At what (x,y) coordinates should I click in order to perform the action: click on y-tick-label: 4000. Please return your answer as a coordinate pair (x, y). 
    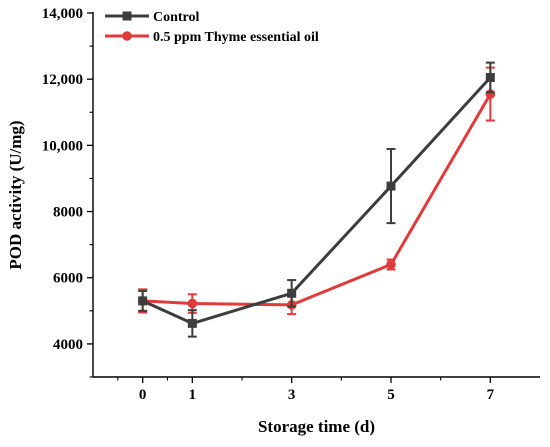
    Looking at the image, I should click on (68, 345).